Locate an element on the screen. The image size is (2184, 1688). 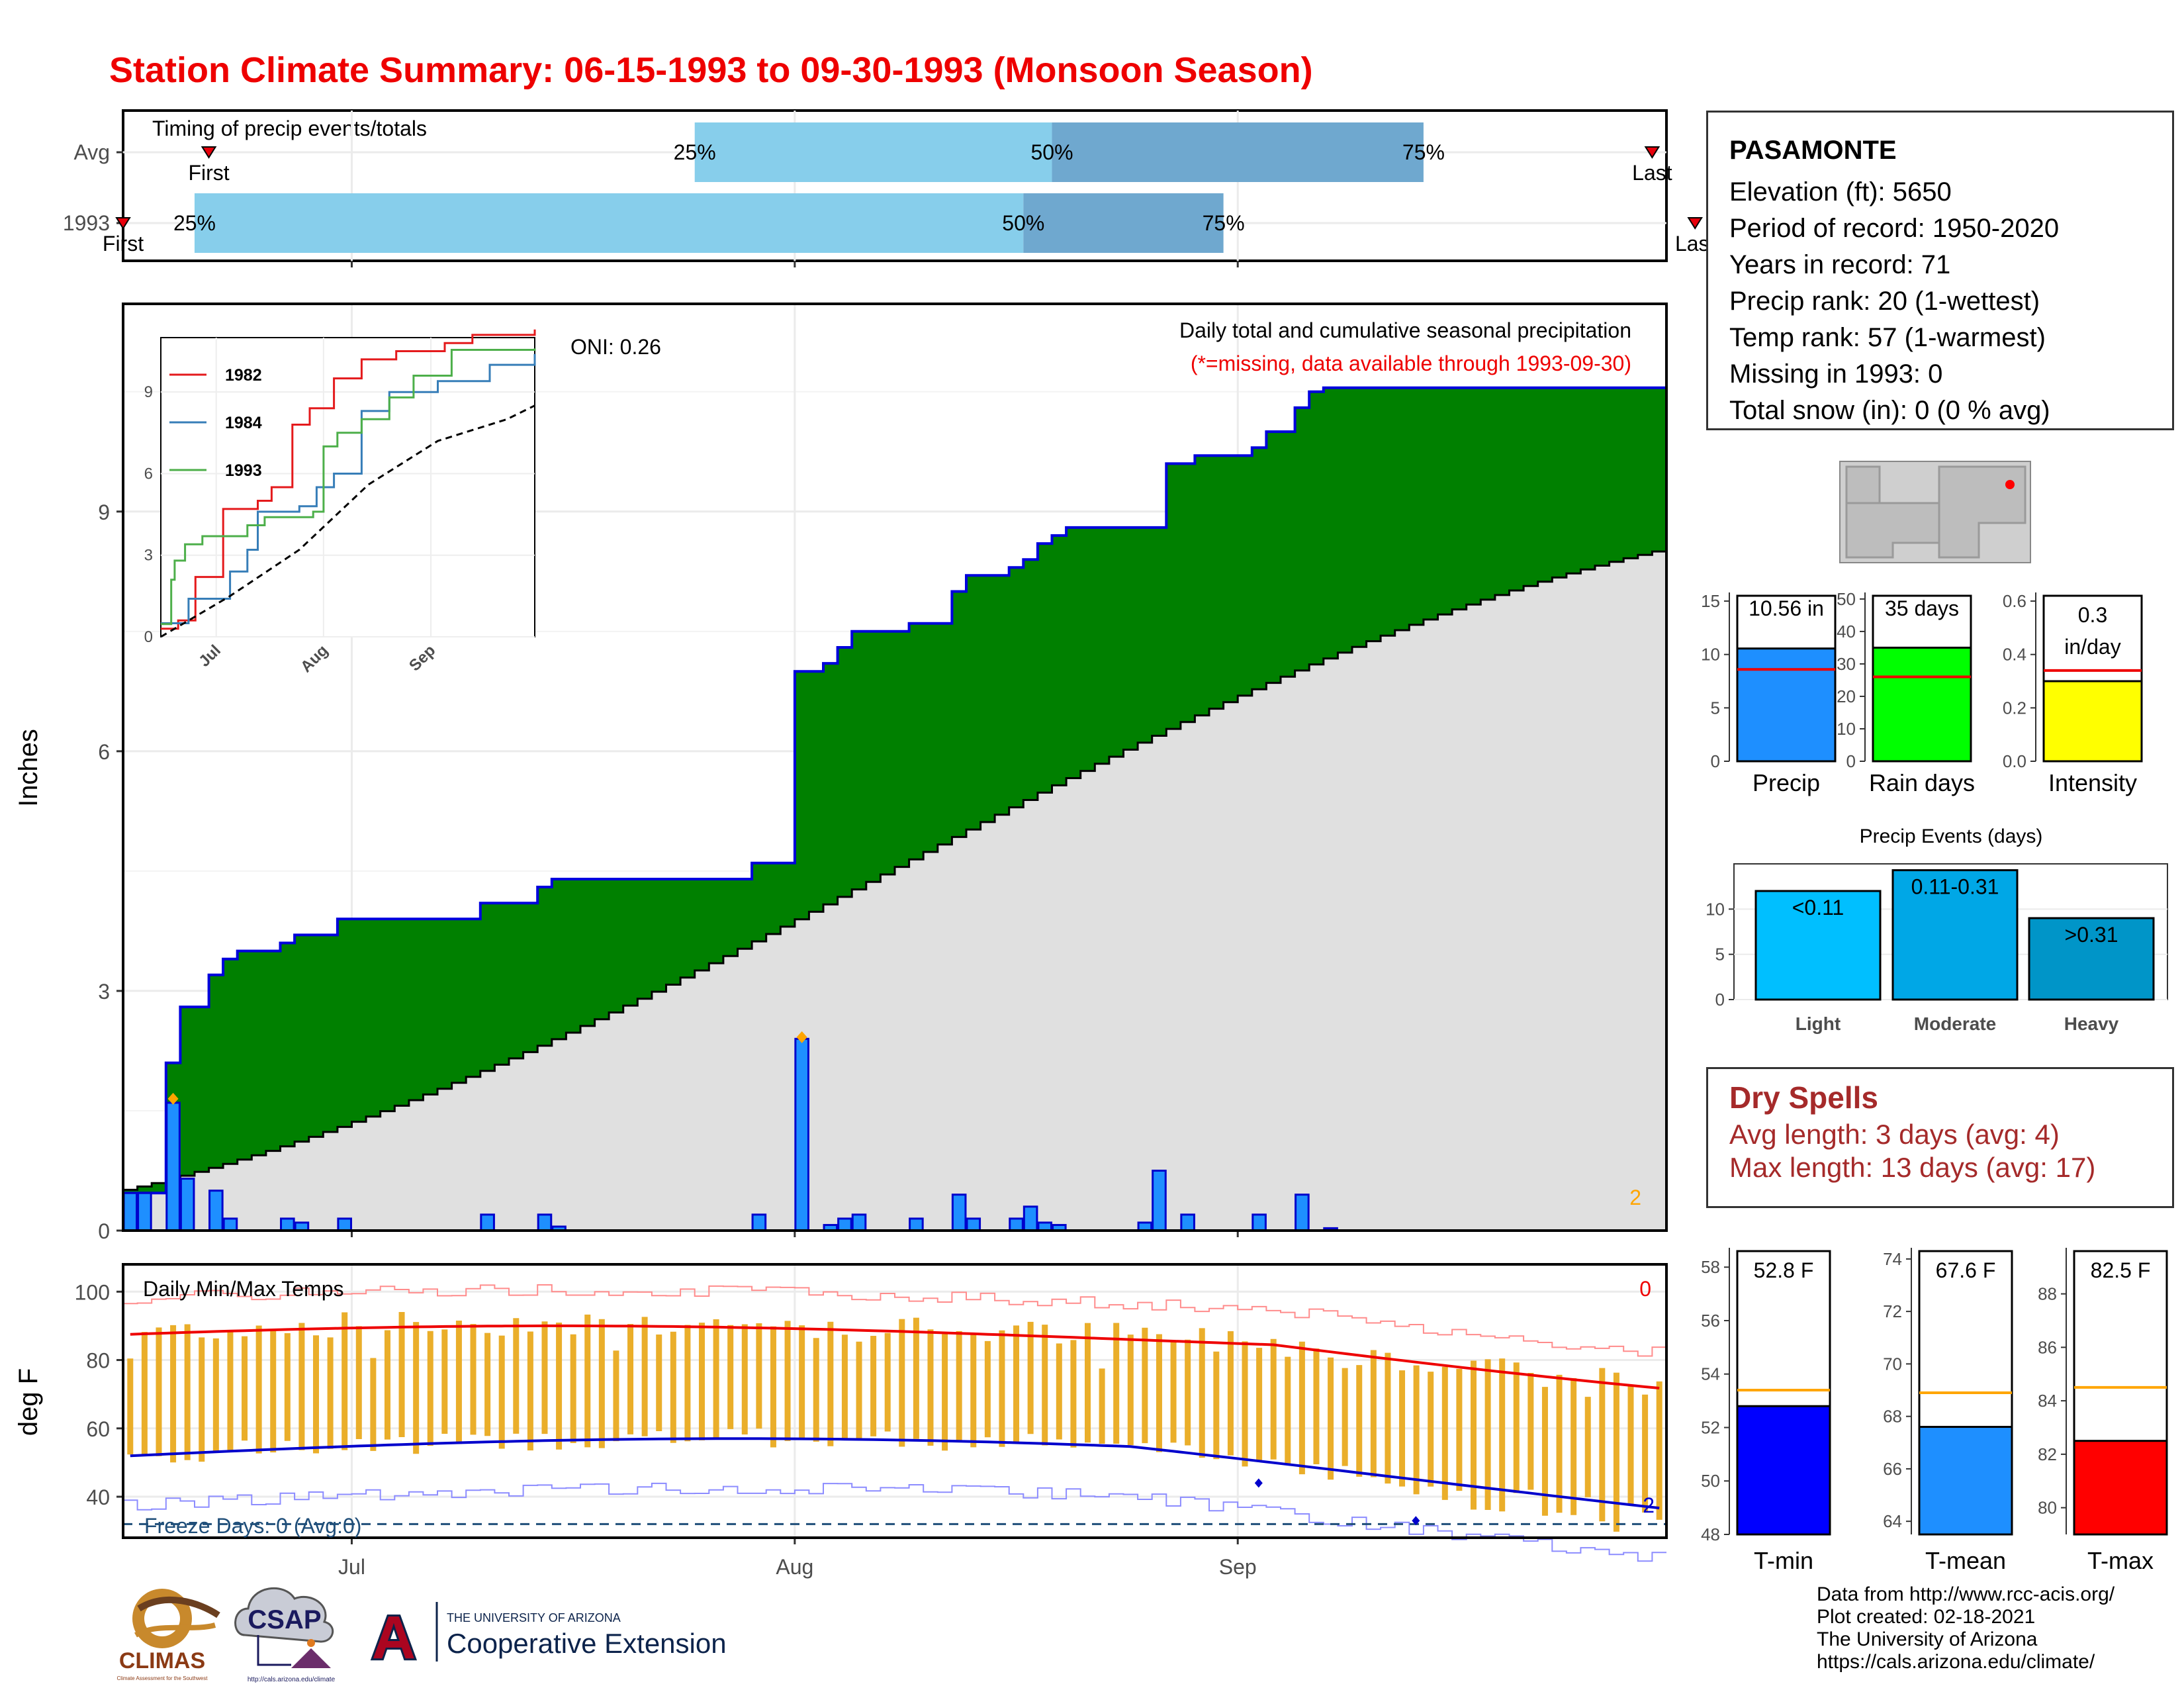
inset-legend-label: 1993 is located at coordinates (244, 470).